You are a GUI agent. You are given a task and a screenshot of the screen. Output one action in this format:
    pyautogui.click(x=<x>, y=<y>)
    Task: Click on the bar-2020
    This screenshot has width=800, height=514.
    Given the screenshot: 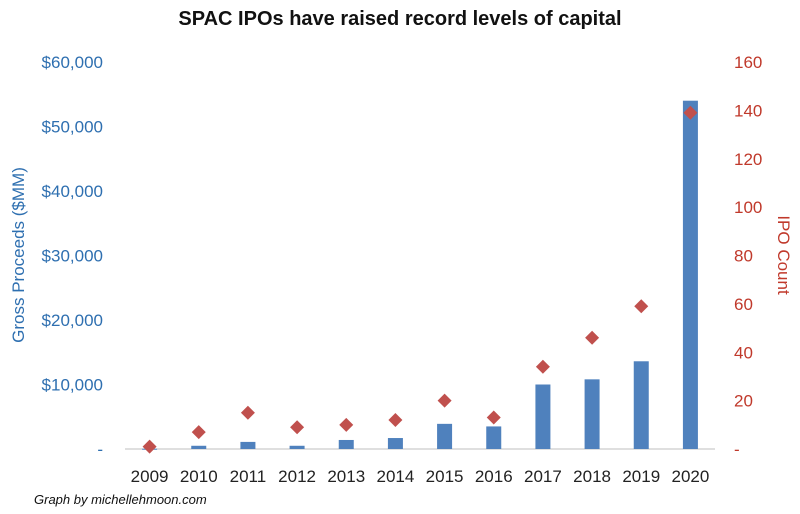 What is the action you would take?
    pyautogui.click(x=690, y=274)
    